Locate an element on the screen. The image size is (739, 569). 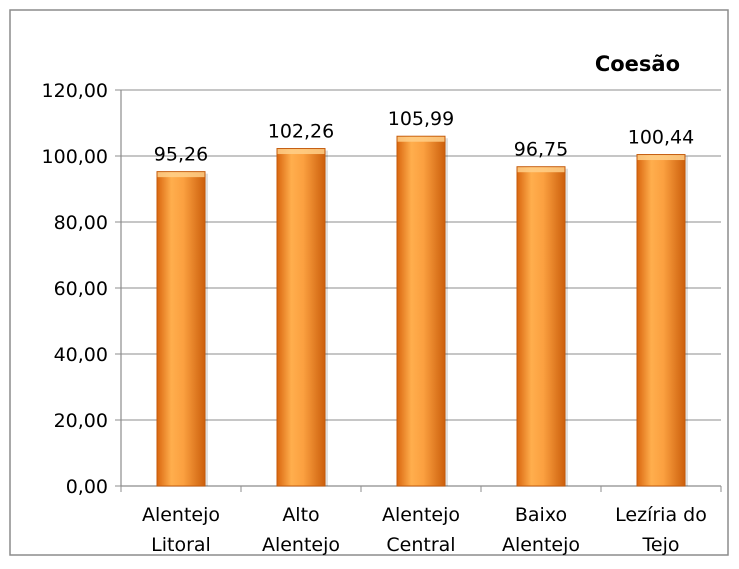
y-tick-label: 120,00 is located at coordinates (75, 91).